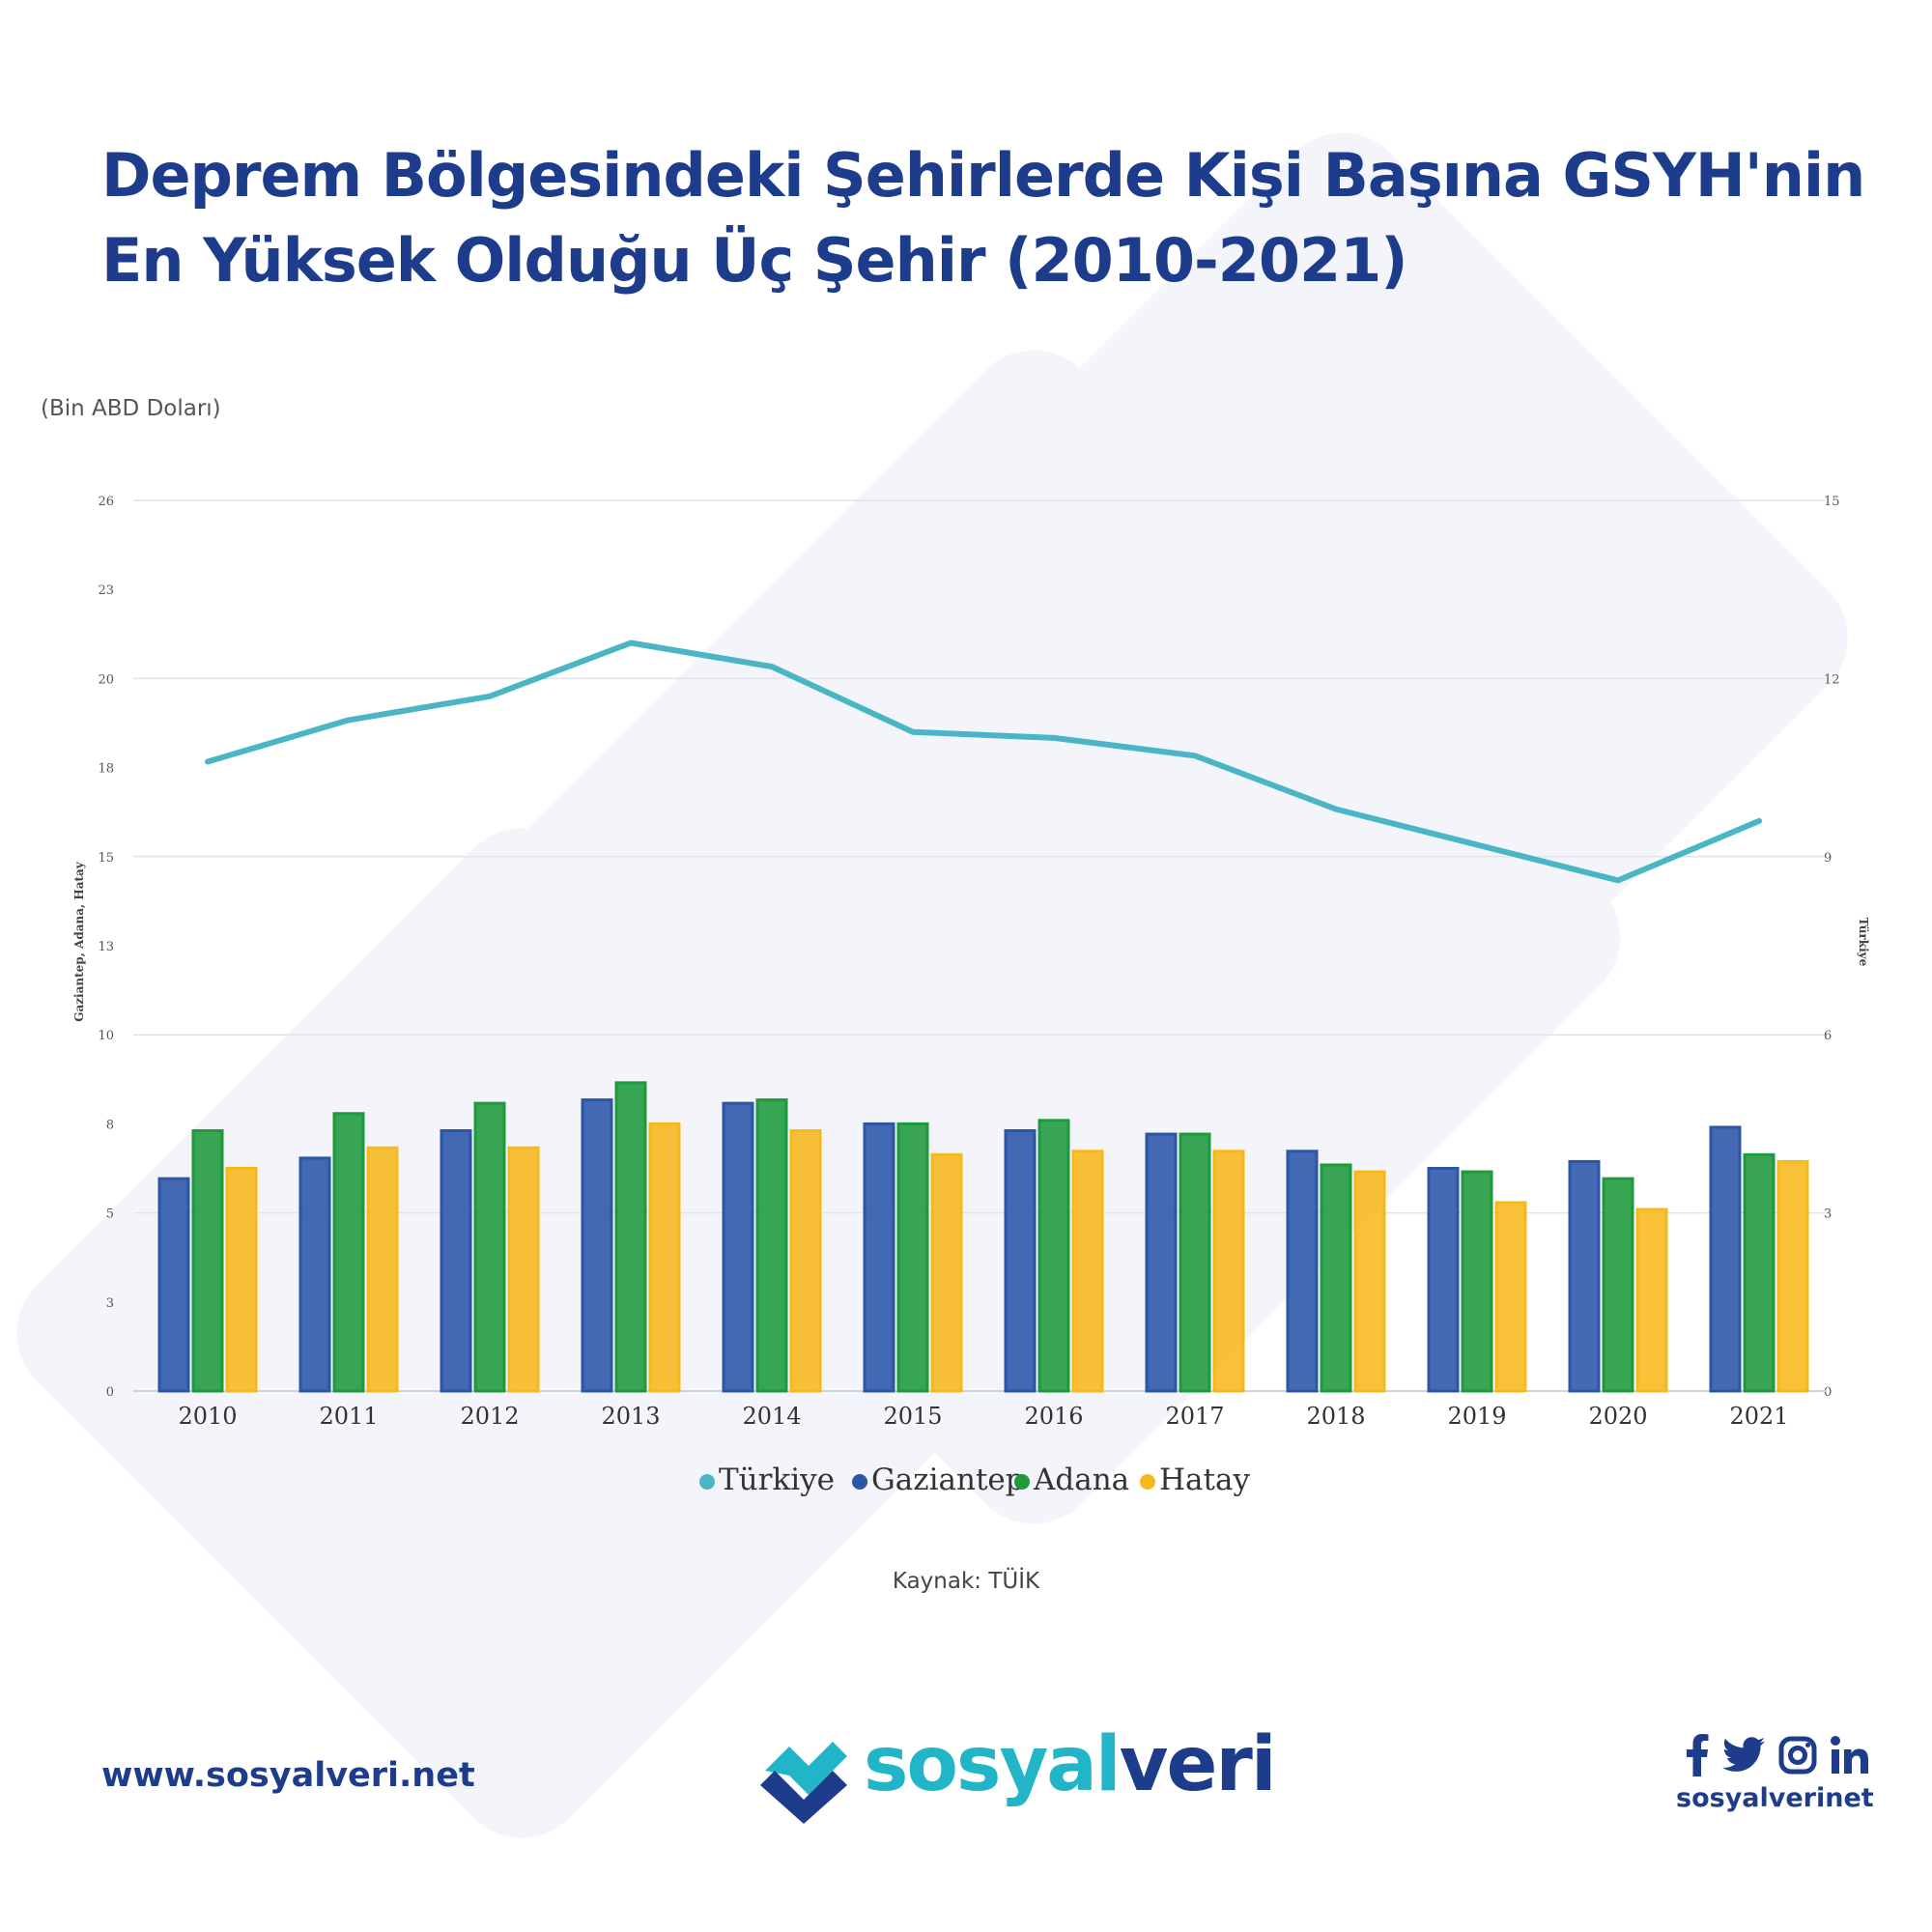 The height and width of the screenshot is (1932, 1932). What do you see at coordinates (110, 1215) in the screenshot?
I see `left-axis-tick-label: 5` at bounding box center [110, 1215].